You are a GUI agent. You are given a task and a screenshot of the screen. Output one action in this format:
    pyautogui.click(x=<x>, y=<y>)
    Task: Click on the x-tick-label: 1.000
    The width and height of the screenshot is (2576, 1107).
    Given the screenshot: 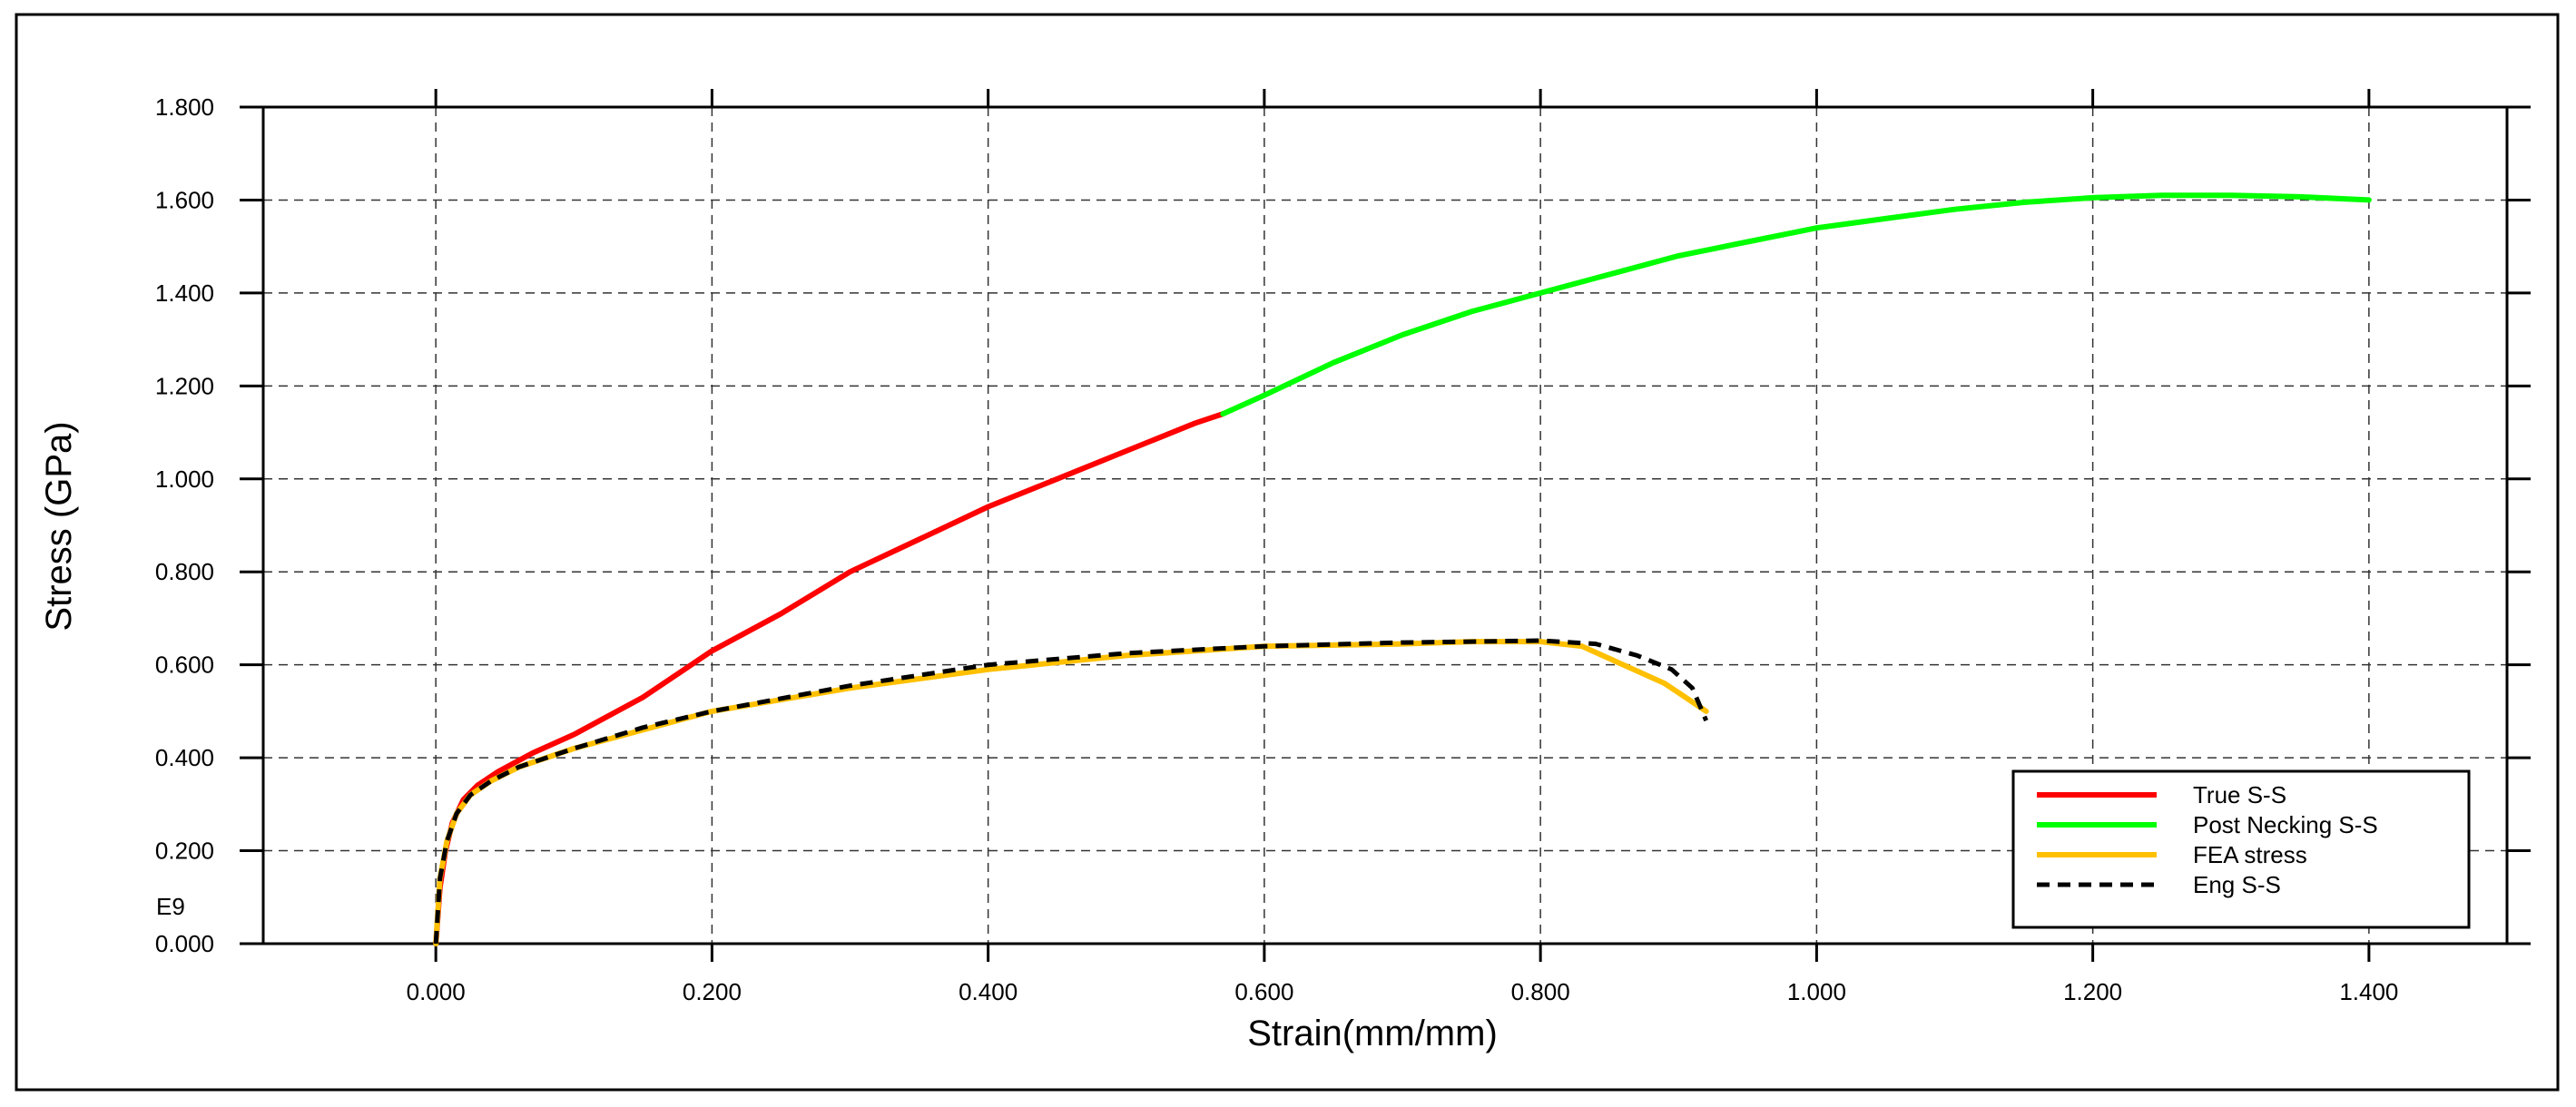 What is the action you would take?
    pyautogui.click(x=1816, y=991)
    